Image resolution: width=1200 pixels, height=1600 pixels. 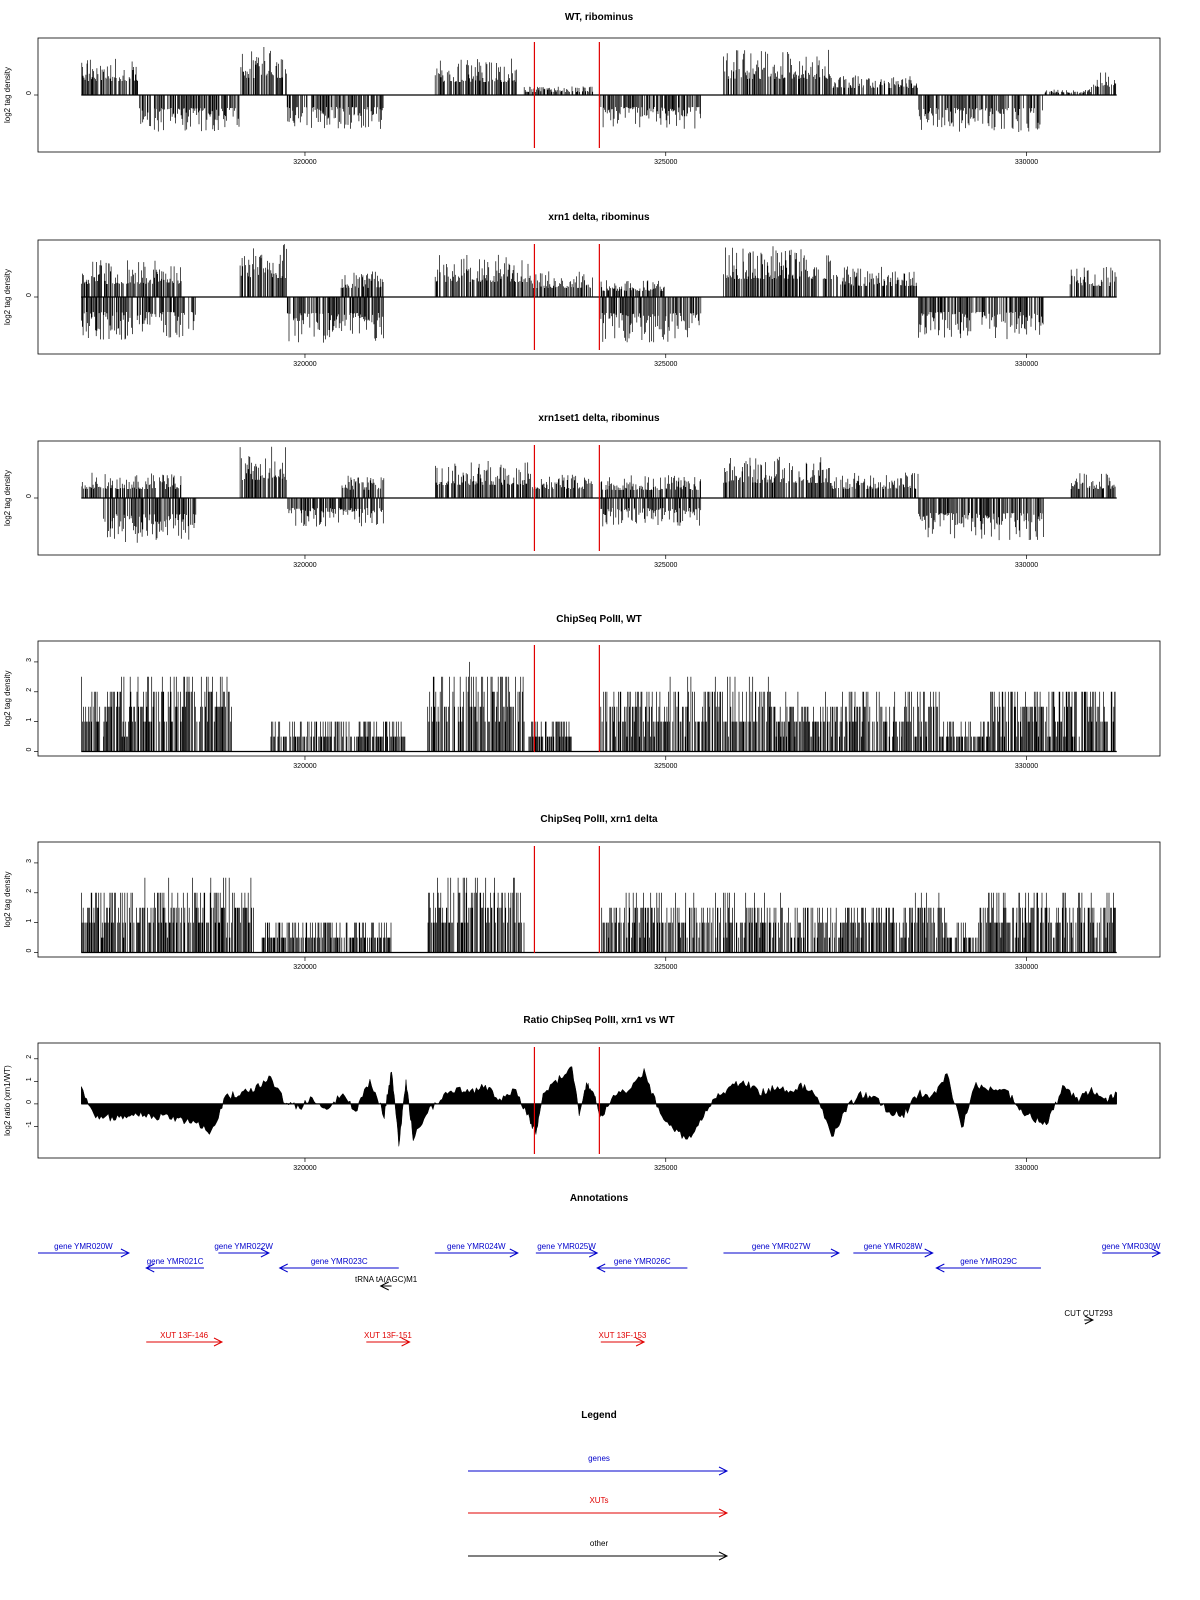 I want to click on feature-genes: gene YMR026C, so click(x=642, y=1265).